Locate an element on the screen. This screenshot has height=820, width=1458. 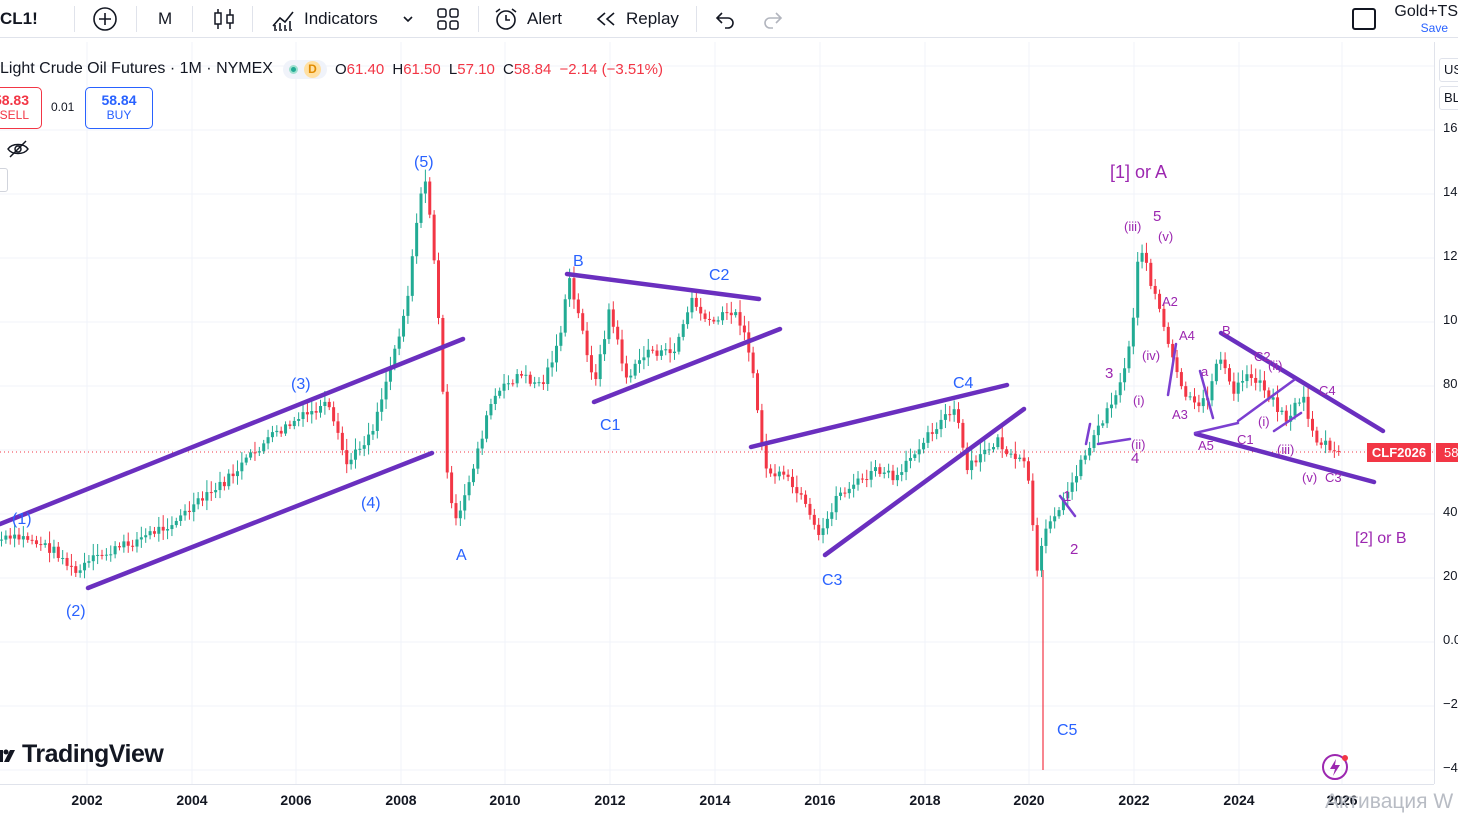
wave-label: B is located at coordinates (1226, 330).